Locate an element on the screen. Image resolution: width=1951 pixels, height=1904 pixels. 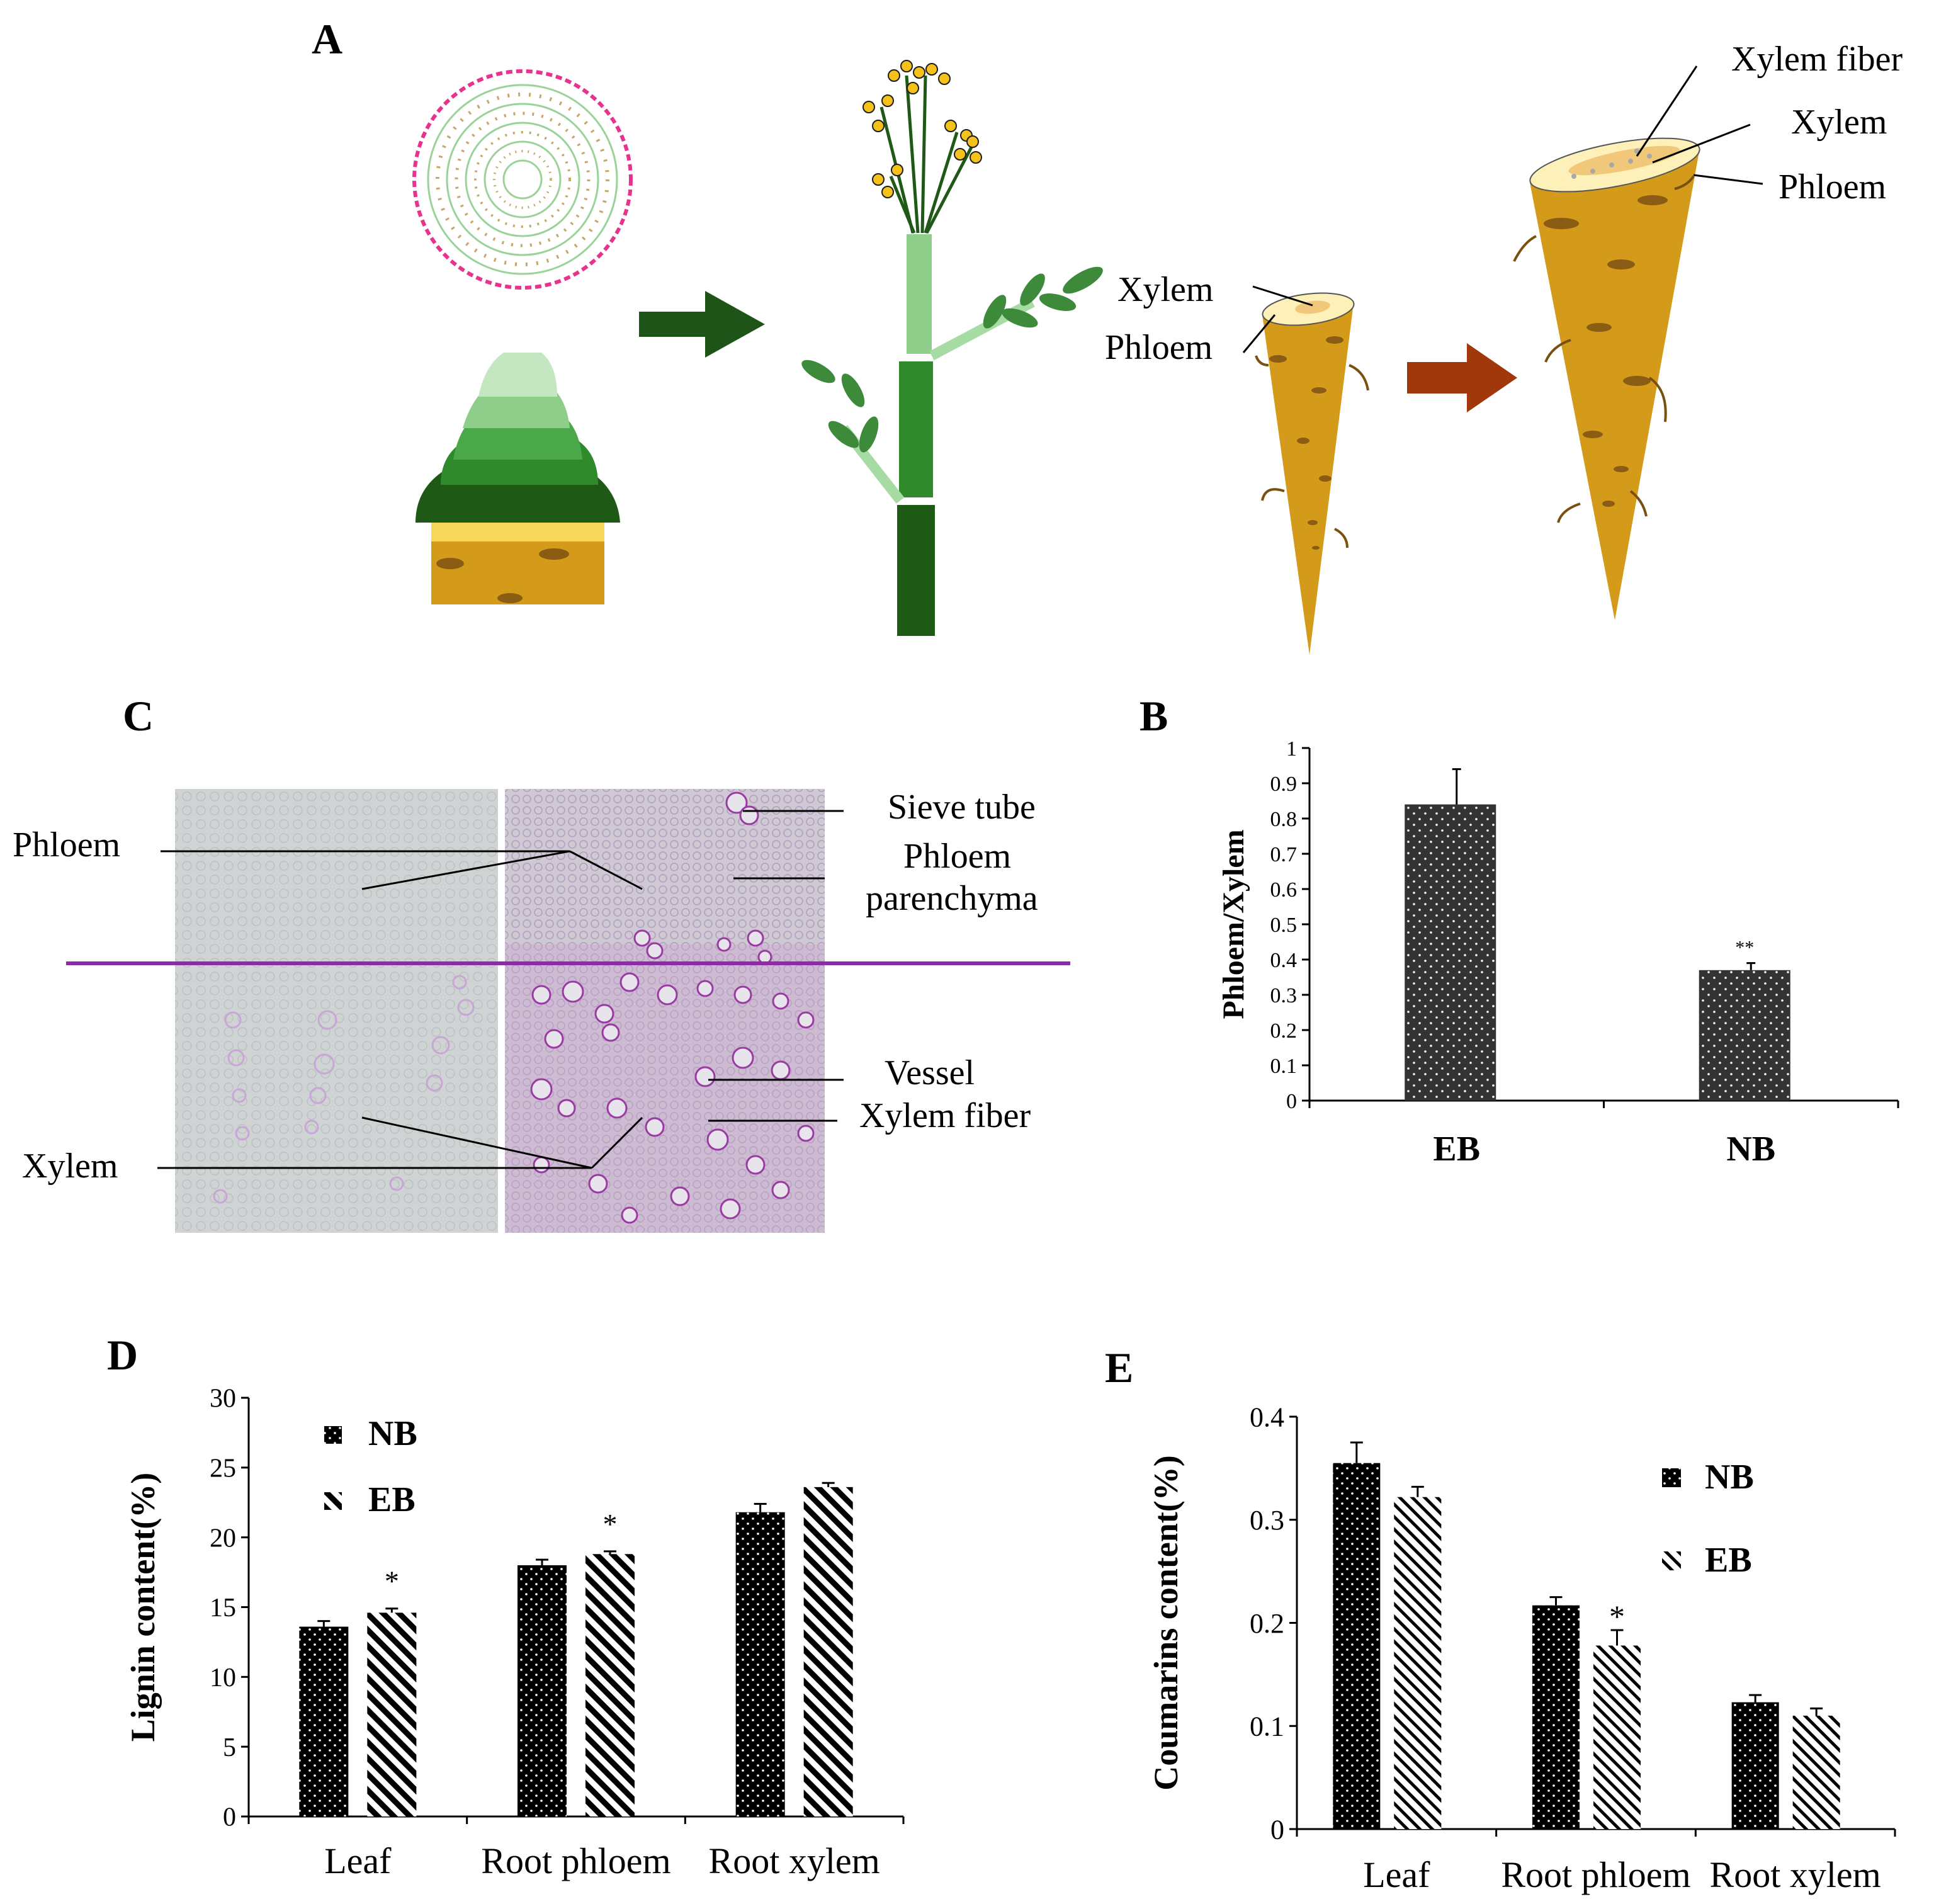
chart-b-bar-nb is located at coordinates (1744, 1035).